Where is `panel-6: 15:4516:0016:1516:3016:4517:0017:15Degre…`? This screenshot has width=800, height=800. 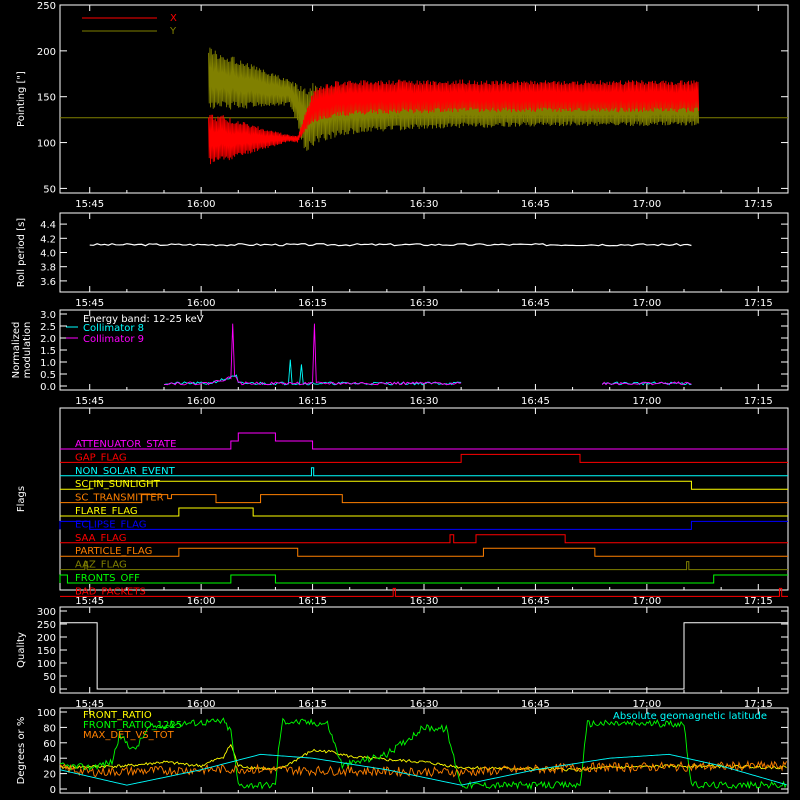
panel-6: 15:4516:0016:1516:3016:4517:0017:15Degre… is located at coordinates (402, 753).